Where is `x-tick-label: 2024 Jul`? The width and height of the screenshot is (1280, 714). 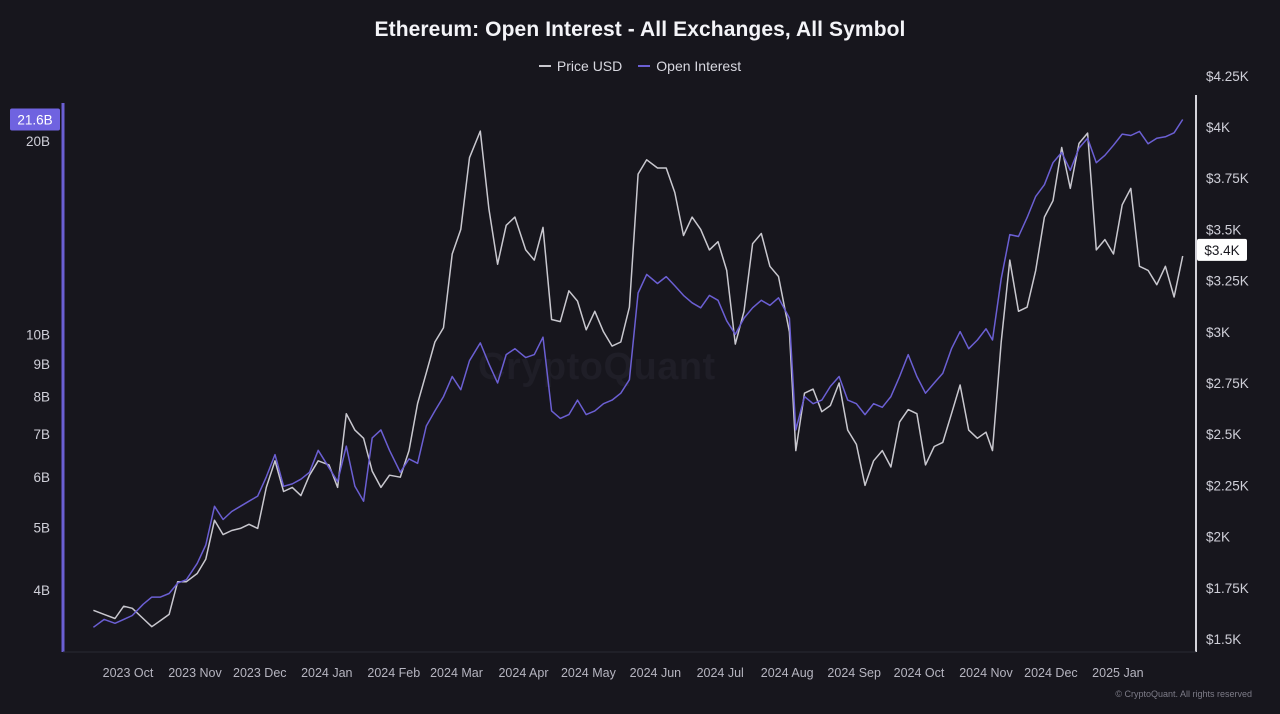
x-tick-label: 2024 Jul is located at coordinates (720, 673).